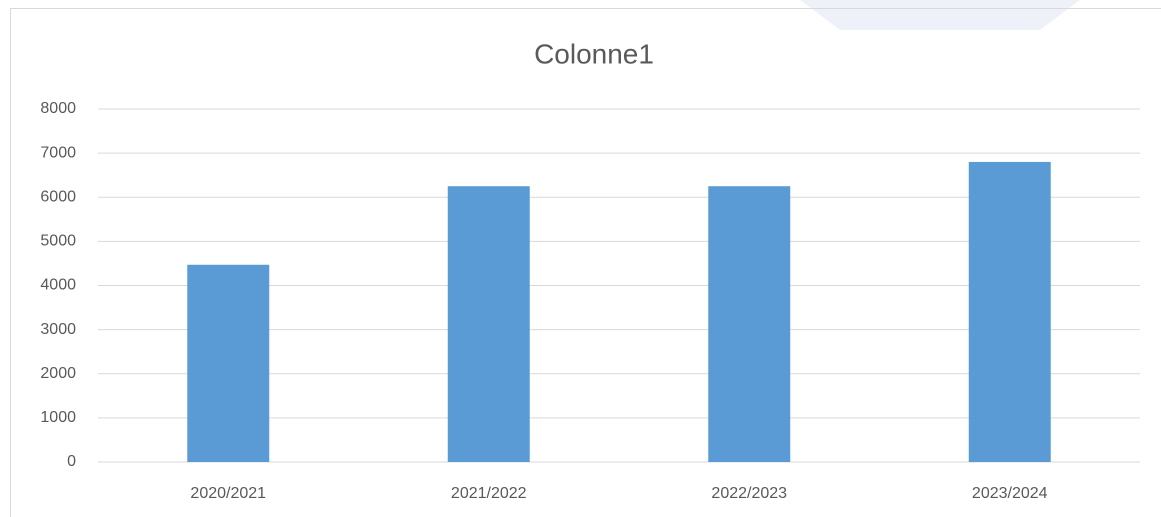 The image size is (1161, 517). I want to click on y-tick-label: 3000, so click(58, 329).